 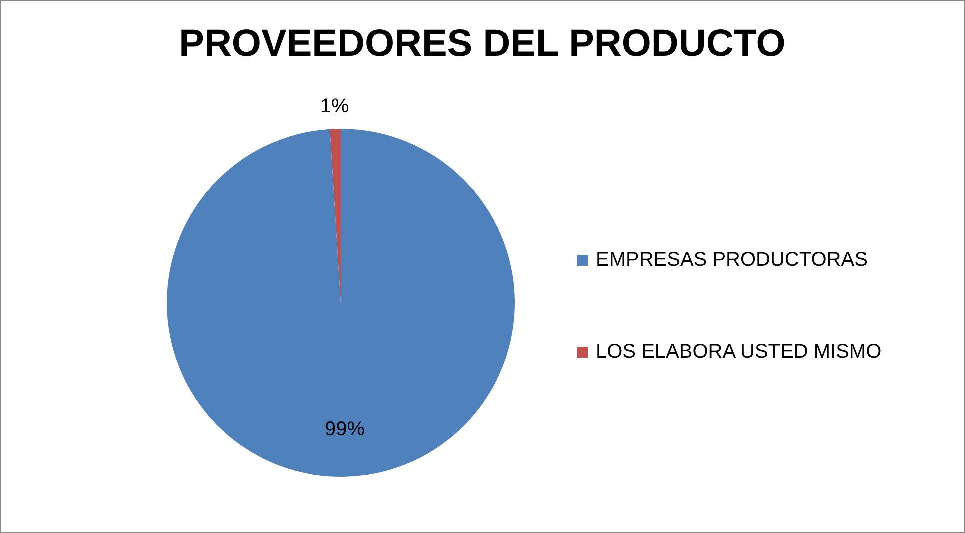 I want to click on legend-label: LOS ELABORA USTED MISMO, so click(x=739, y=352).